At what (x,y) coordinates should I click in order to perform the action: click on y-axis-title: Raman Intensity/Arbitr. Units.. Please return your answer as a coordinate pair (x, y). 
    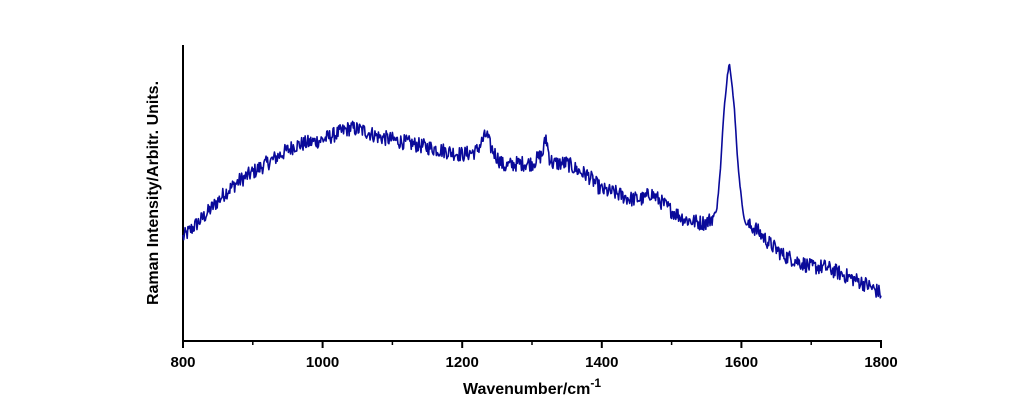
    Looking at the image, I should click on (153, 193).